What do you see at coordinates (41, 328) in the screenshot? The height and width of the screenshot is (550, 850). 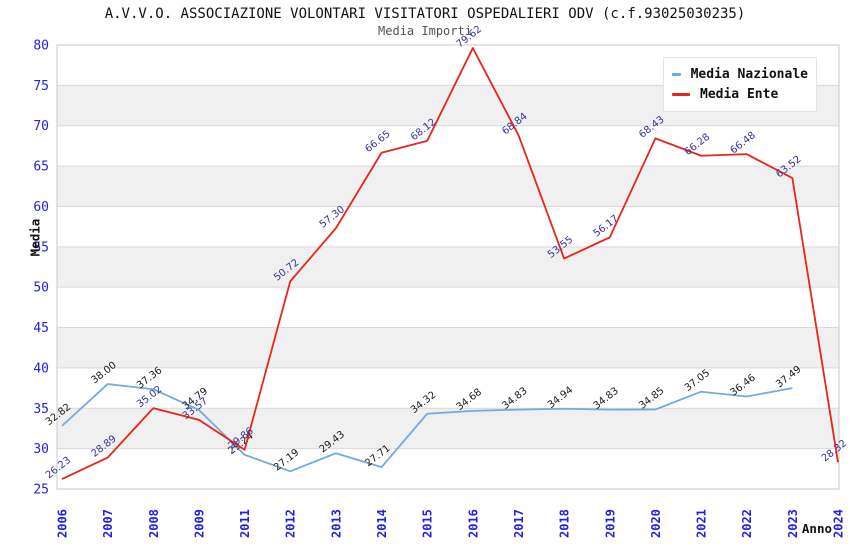 I see `y-tick-label: 45` at bounding box center [41, 328].